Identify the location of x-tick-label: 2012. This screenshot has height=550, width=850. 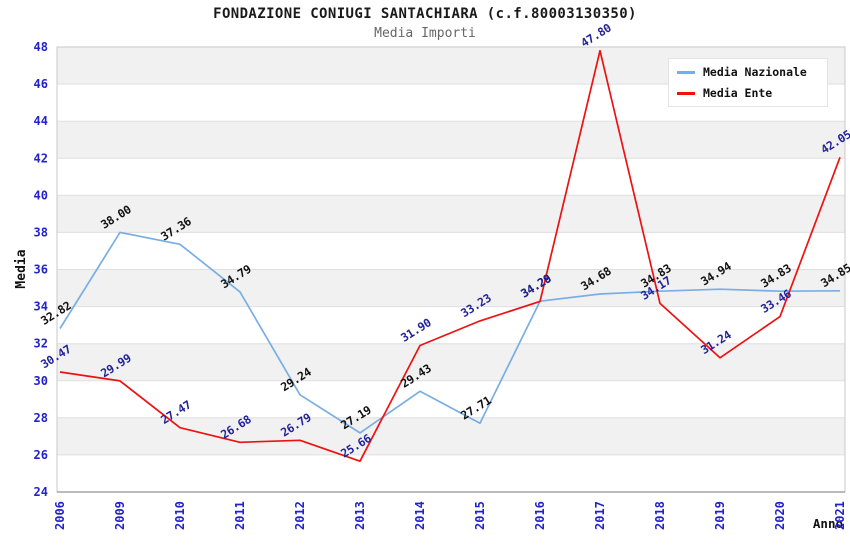
(300, 515).